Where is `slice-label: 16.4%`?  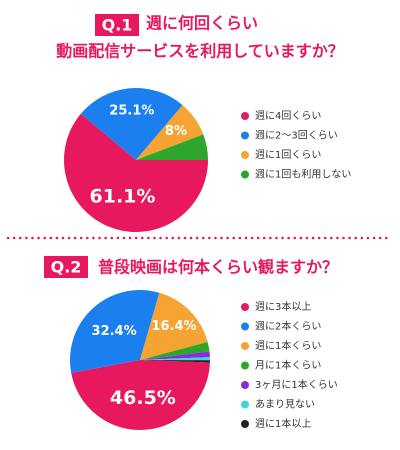
slice-label: 16.4% is located at coordinates (173, 326).